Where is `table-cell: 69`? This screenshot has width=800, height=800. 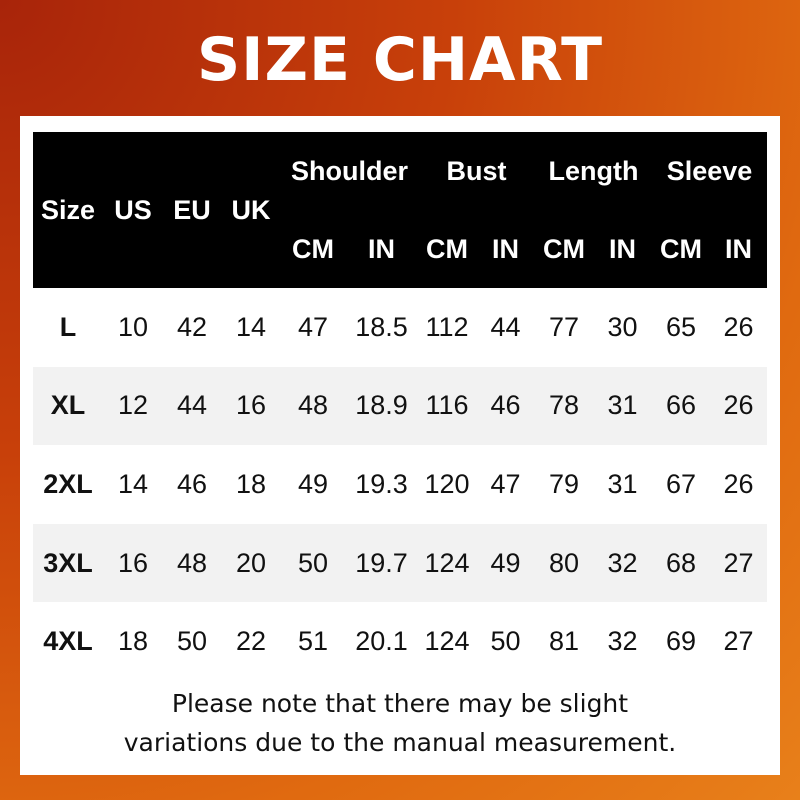
table-cell: 69 is located at coordinates (681, 641).